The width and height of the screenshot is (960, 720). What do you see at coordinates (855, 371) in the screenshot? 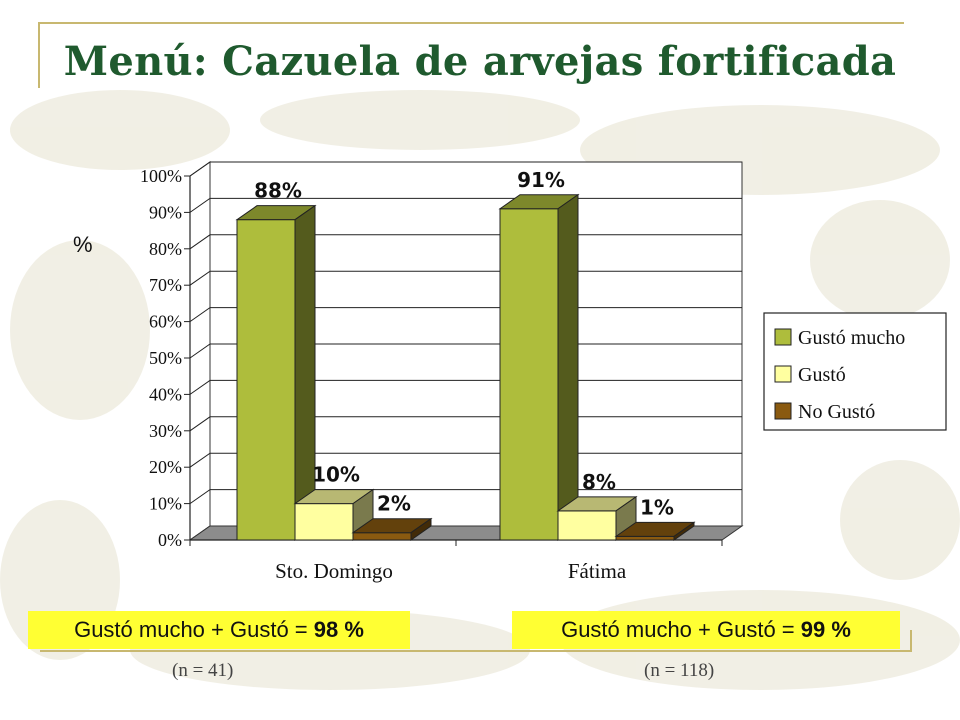
I see `legend-box` at bounding box center [855, 371].